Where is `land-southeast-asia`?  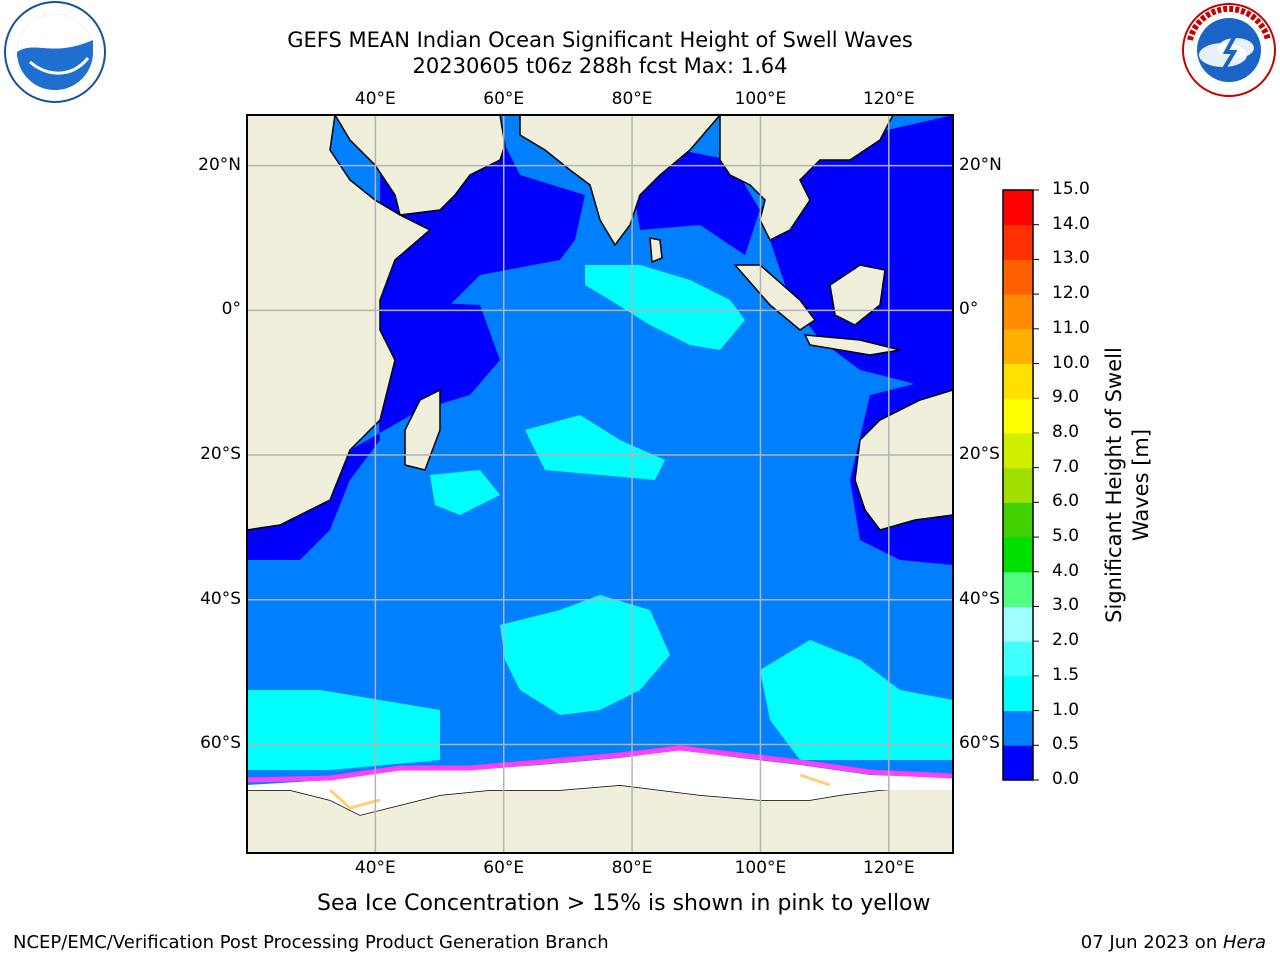 land-southeast-asia is located at coordinates (806, 178).